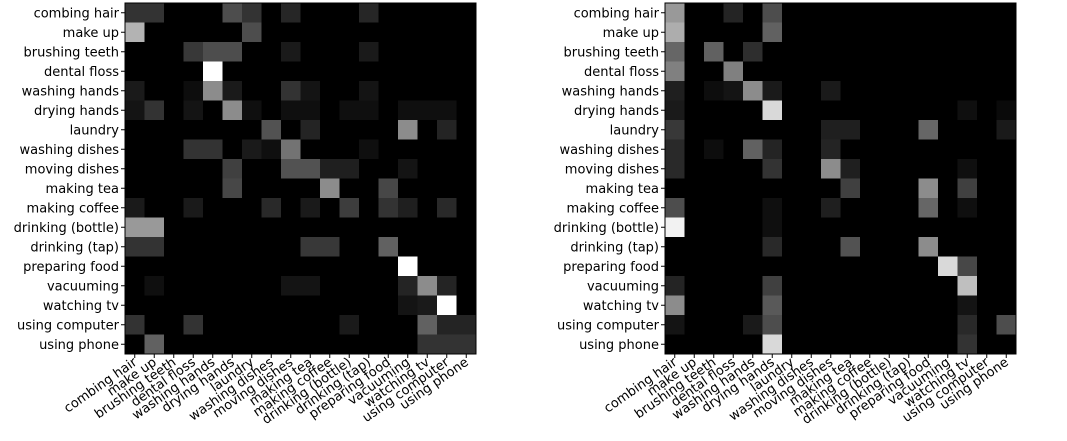  Describe the element at coordinates (850, 91) in the screenshot. I see `heatmap-cell-r4-c9` at that location.